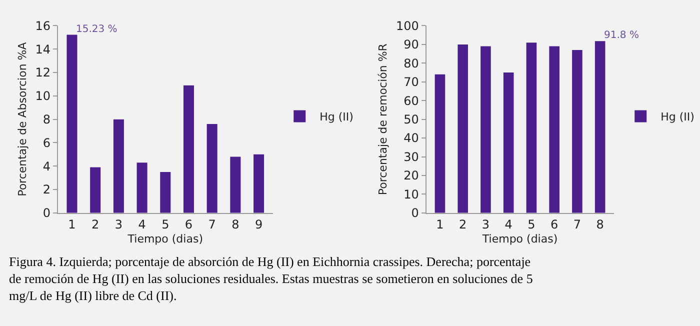  Describe the element at coordinates (22, 119) in the screenshot. I see `y-axis-title: Porcentaje de Absorcion %A` at that location.